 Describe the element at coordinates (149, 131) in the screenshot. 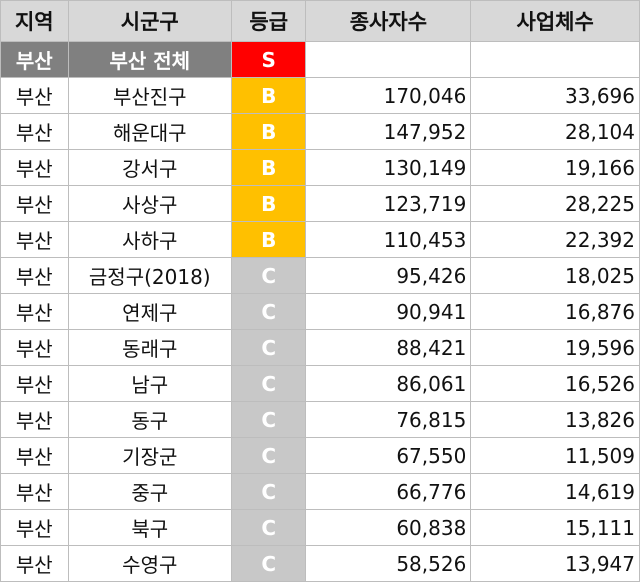

I see `cell-district: 해운대구` at that location.